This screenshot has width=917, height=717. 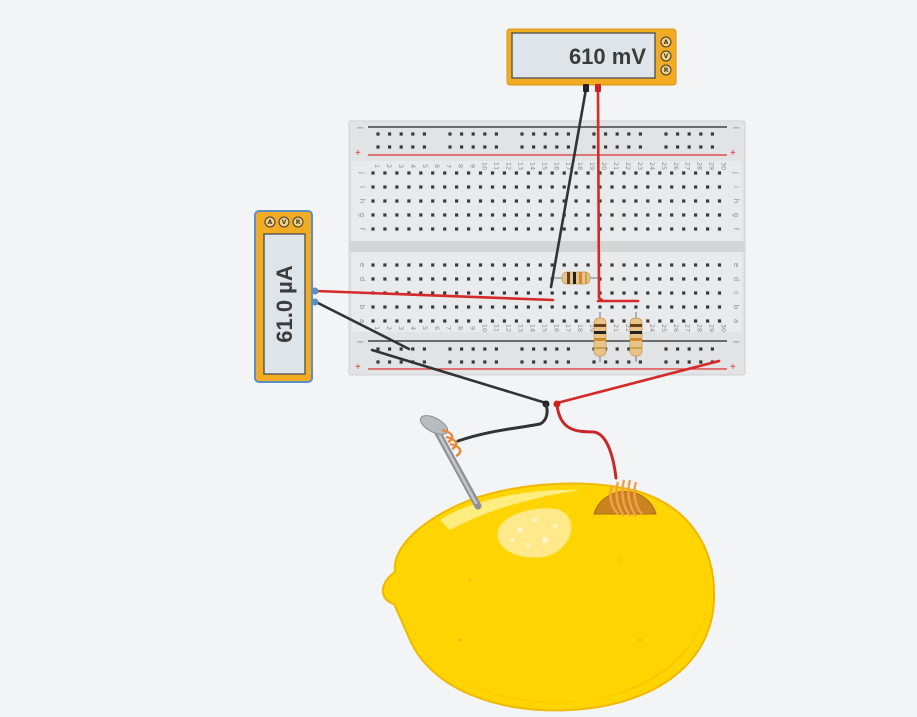 What do you see at coordinates (666, 56) in the screenshot?
I see `voltmeter-mode-v-button: V` at bounding box center [666, 56].